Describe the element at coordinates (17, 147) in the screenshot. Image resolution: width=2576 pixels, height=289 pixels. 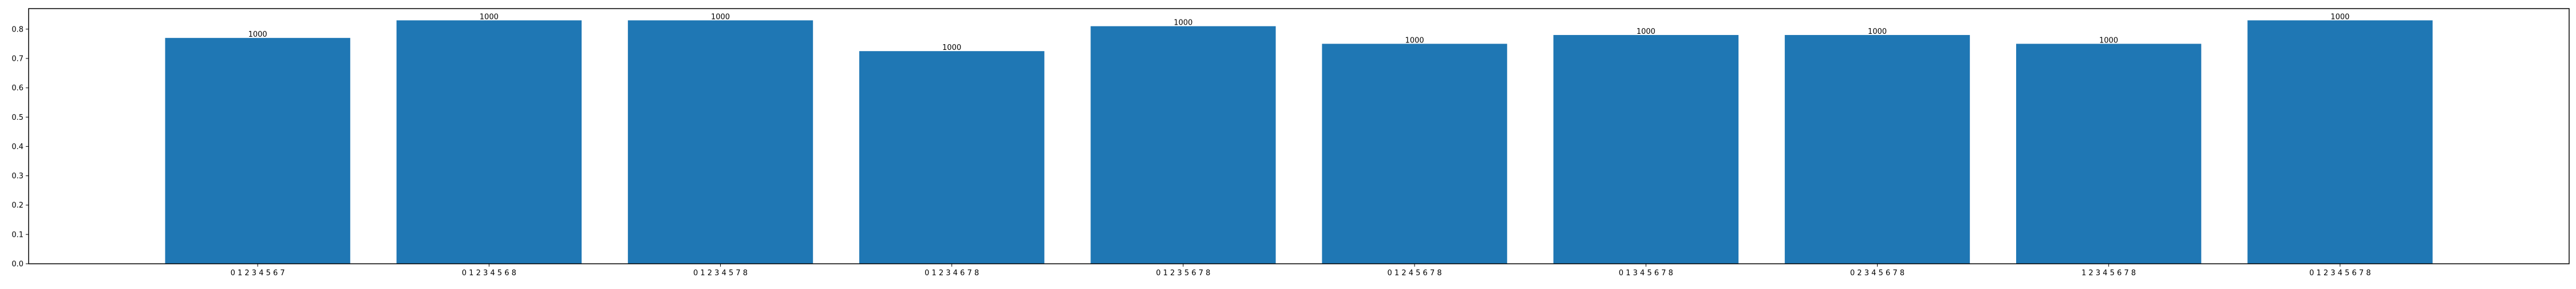
I see `y-tick-label-4: 0.4` at that location.